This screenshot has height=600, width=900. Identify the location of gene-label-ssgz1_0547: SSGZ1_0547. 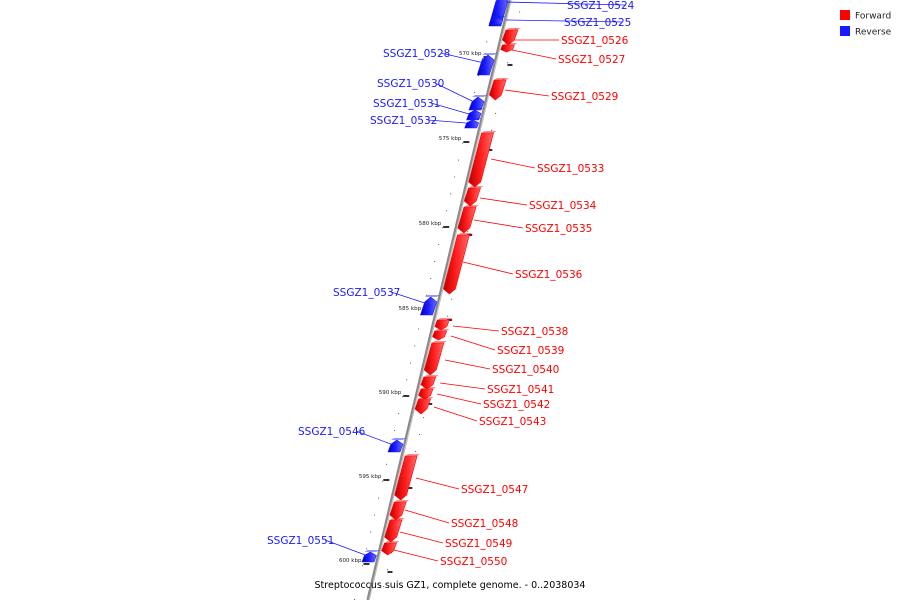
(494, 490).